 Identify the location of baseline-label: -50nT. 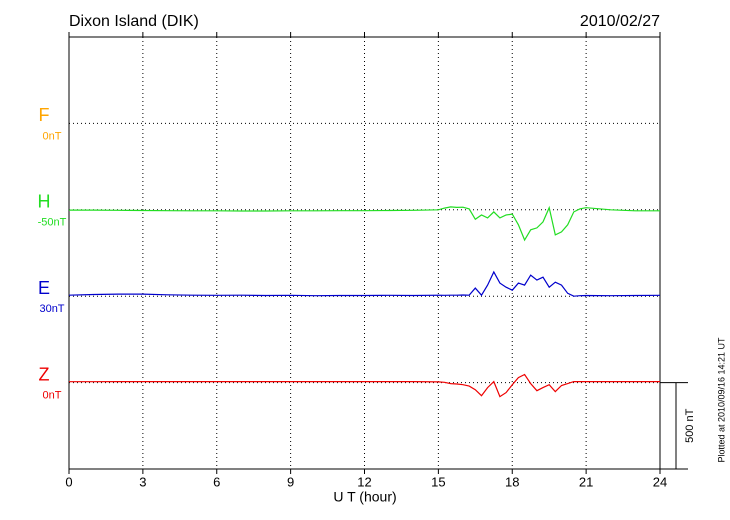
(52, 223).